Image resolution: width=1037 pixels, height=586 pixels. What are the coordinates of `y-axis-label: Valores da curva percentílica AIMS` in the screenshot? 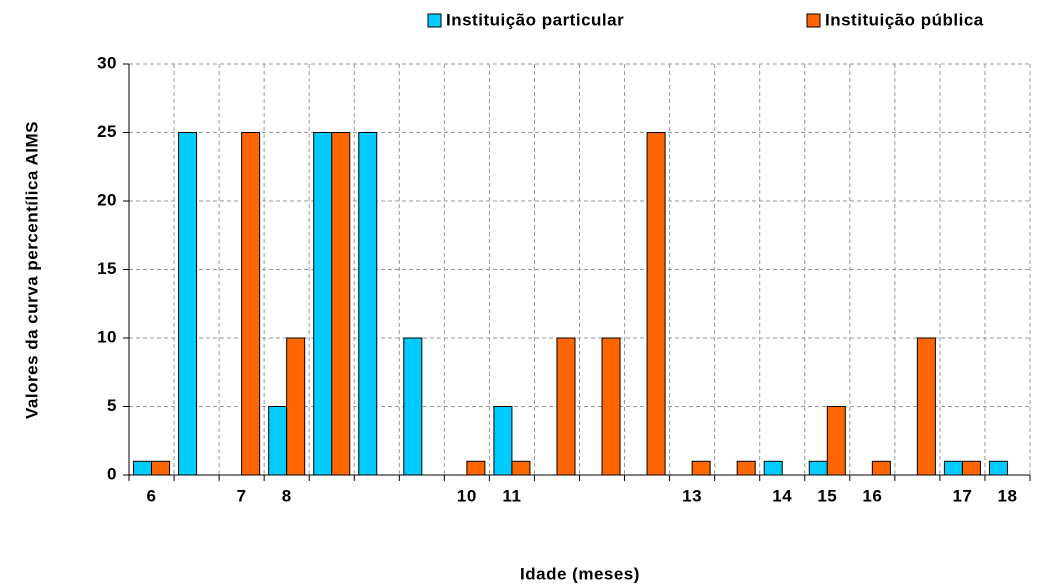 It's located at (31, 270).